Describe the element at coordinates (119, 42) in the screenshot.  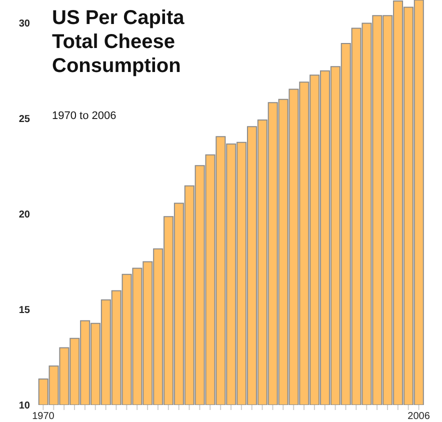
I see `text: US Per Capita Total Cheese Consumption` at that location.